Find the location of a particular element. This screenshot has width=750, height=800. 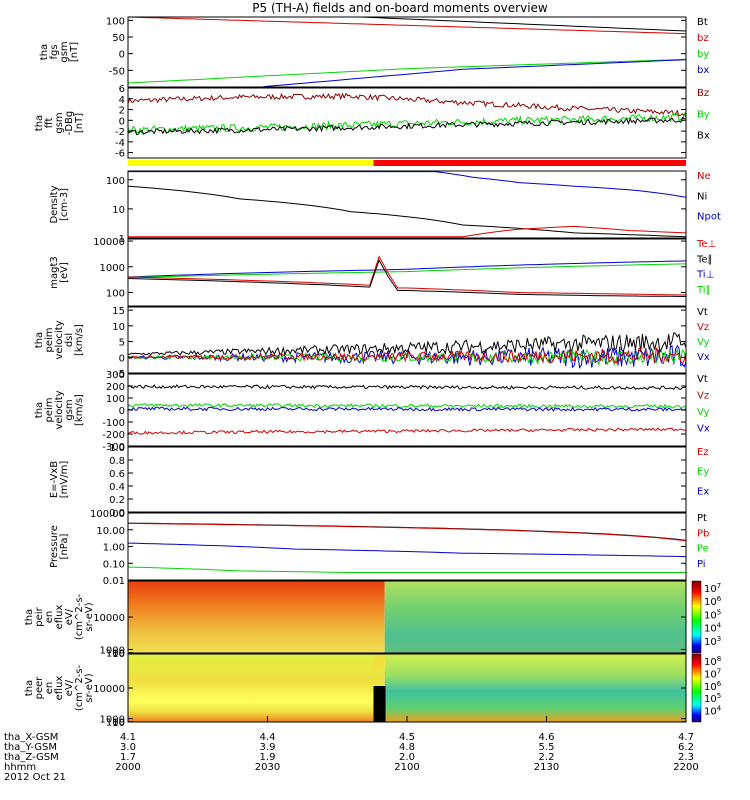

legend: Pt Pb Pe Pi is located at coordinates (703, 541).